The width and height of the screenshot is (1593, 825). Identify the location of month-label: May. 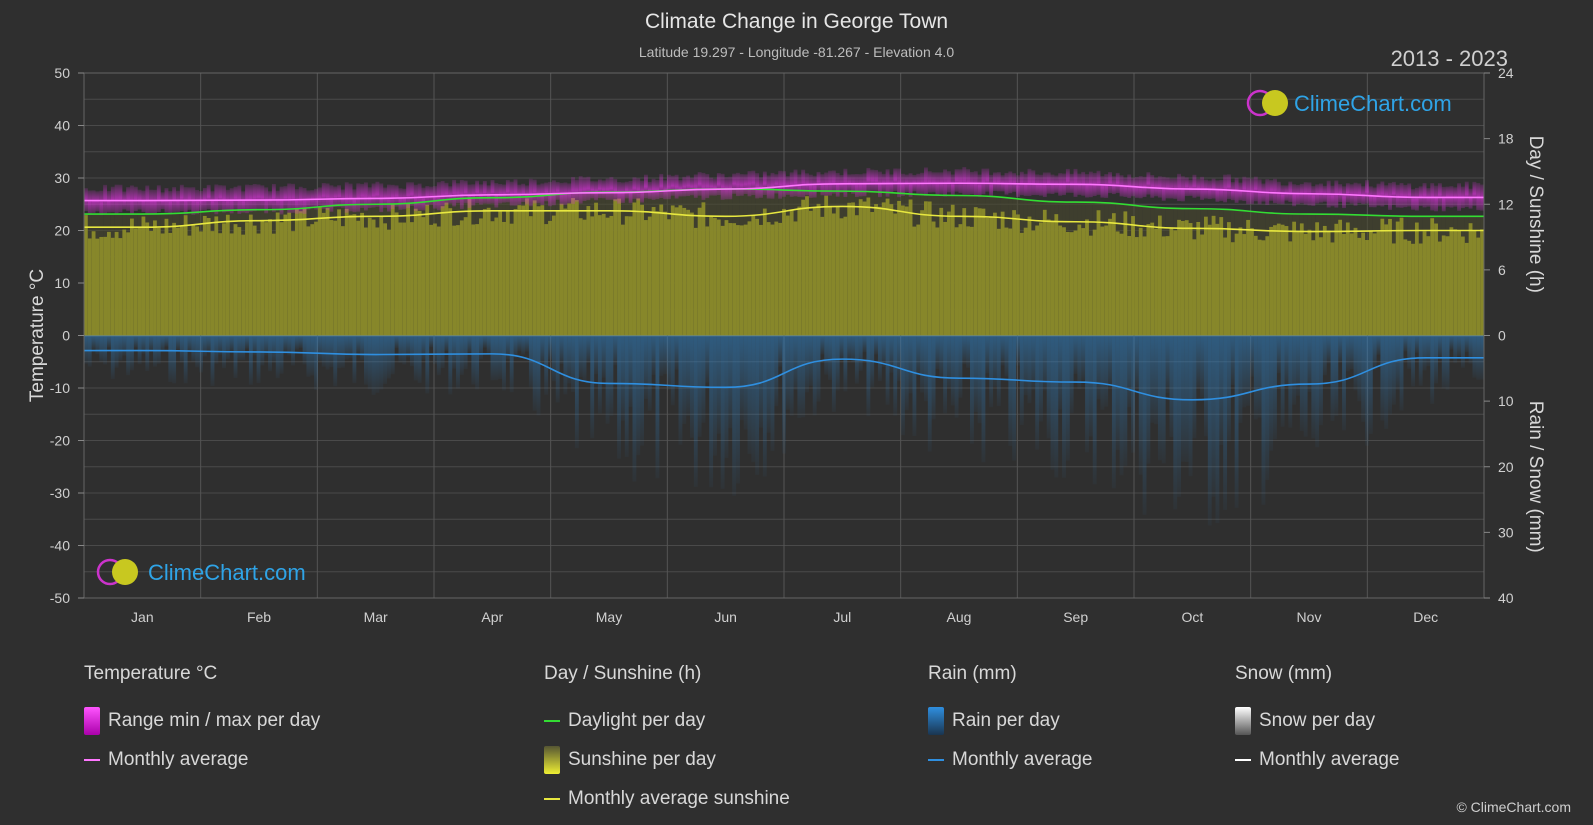
(609, 617).